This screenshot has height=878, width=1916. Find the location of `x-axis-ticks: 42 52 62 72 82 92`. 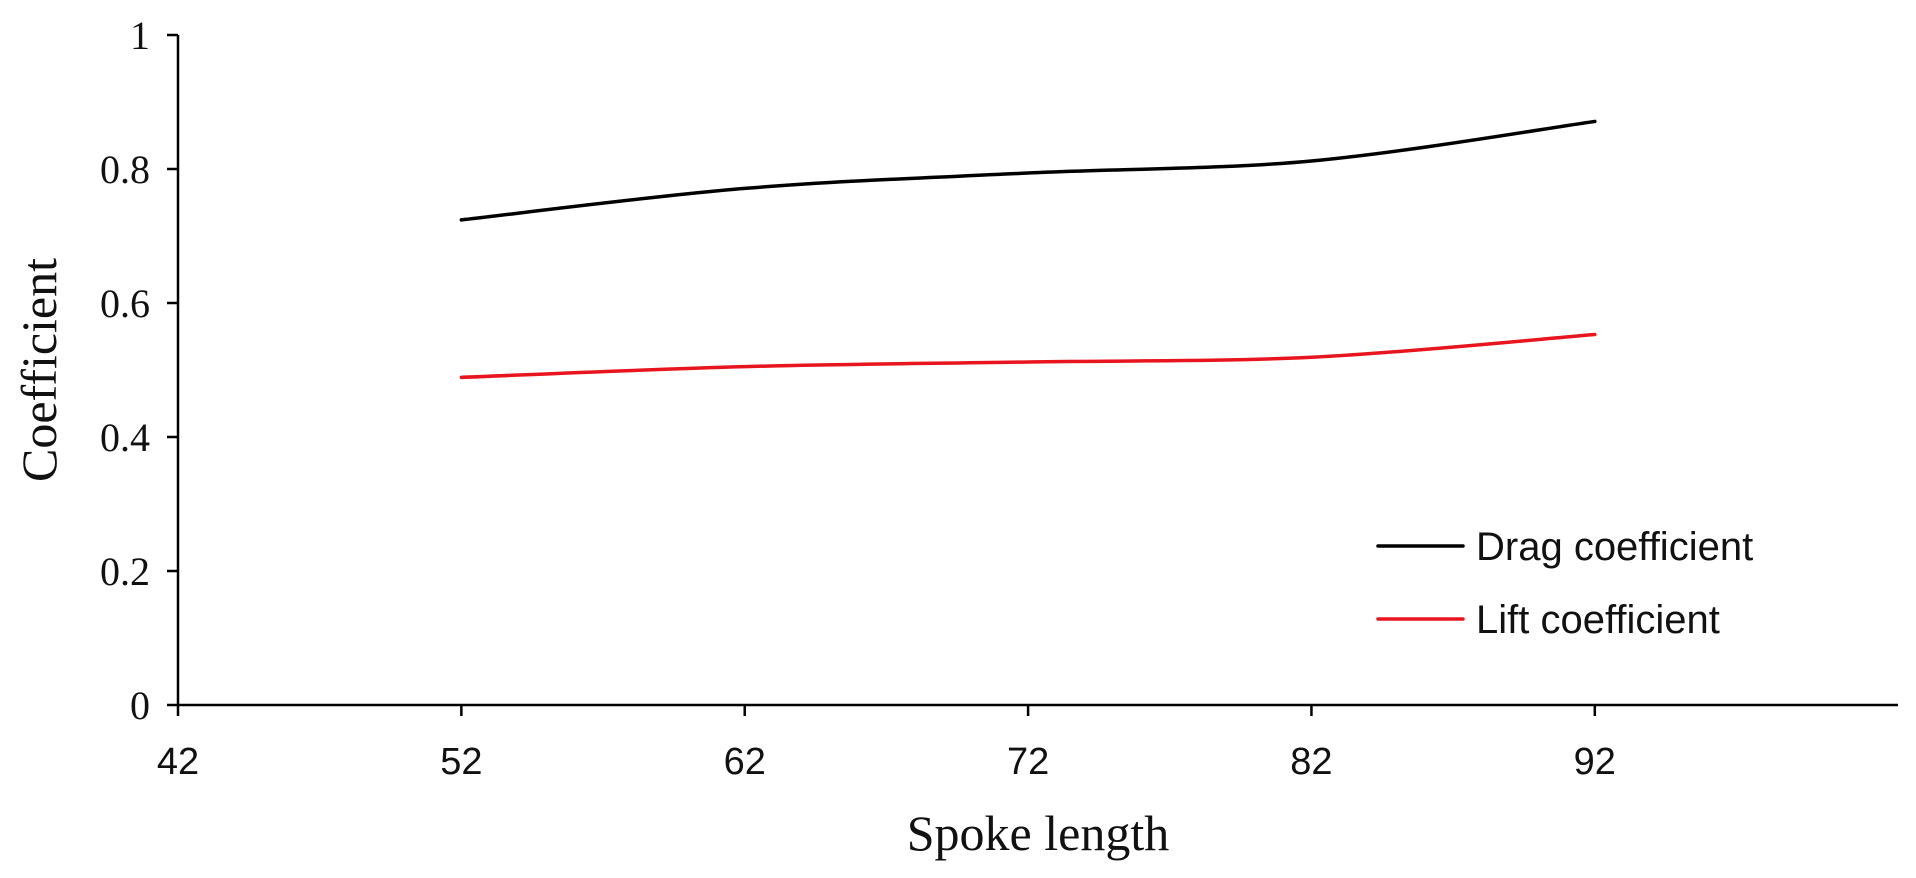

x-axis-ticks: 42 52 62 72 82 92 is located at coordinates (886, 744).